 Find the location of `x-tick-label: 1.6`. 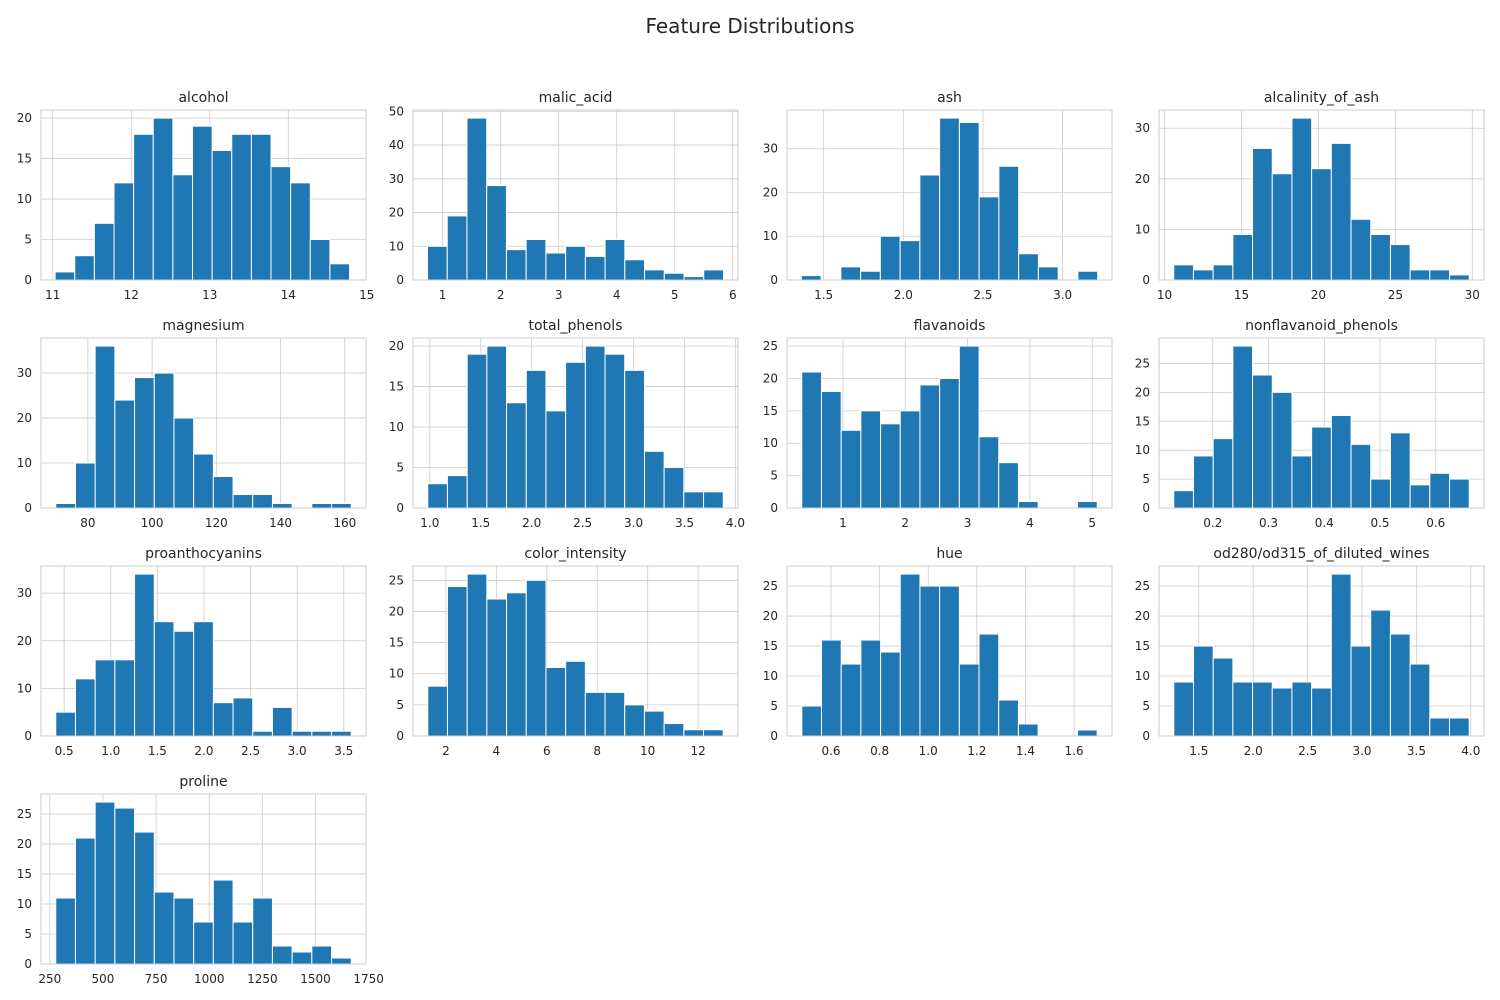

x-tick-label: 1.6 is located at coordinates (1074, 751).